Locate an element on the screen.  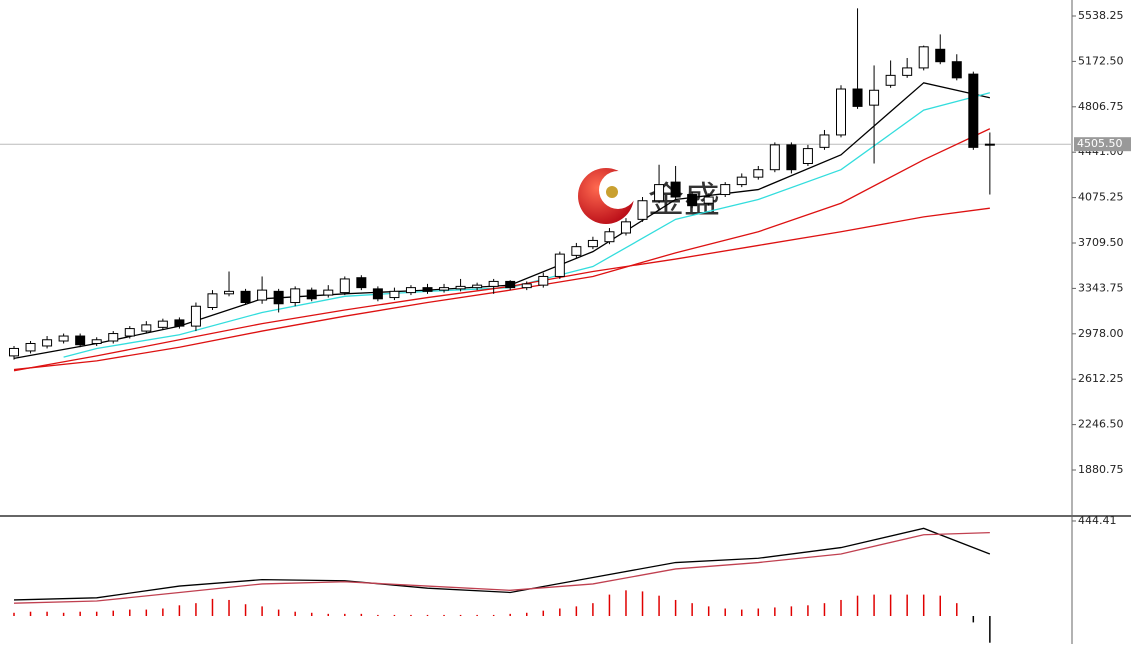
y-tick-label: 3343.75 is located at coordinates (1101, 287).